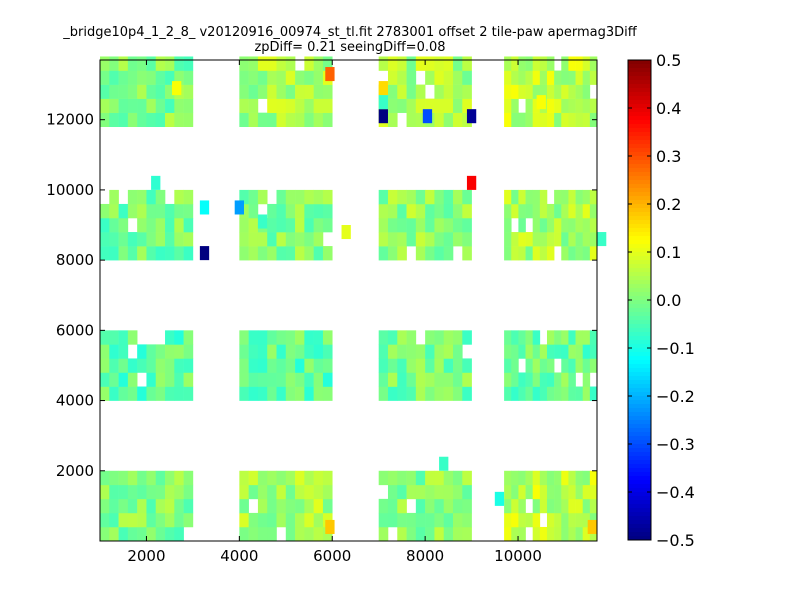 Image resolution: width=800 pixels, height=600 pixels. Describe the element at coordinates (668, 108) in the screenshot. I see `colorbar-tick-label: 0.4` at that location.